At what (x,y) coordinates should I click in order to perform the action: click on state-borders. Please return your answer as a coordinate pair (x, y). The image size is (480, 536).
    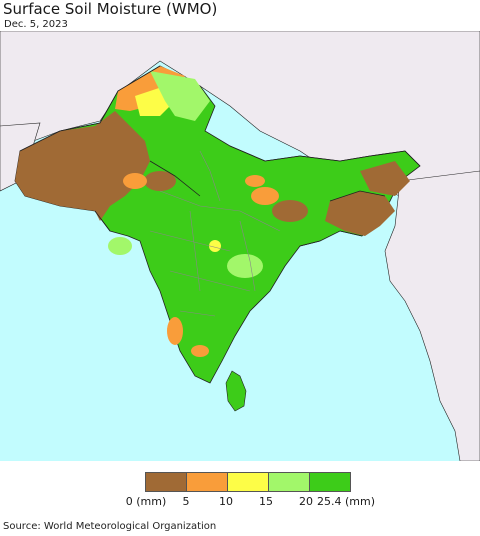
    Looking at the image, I should click on (215, 233).